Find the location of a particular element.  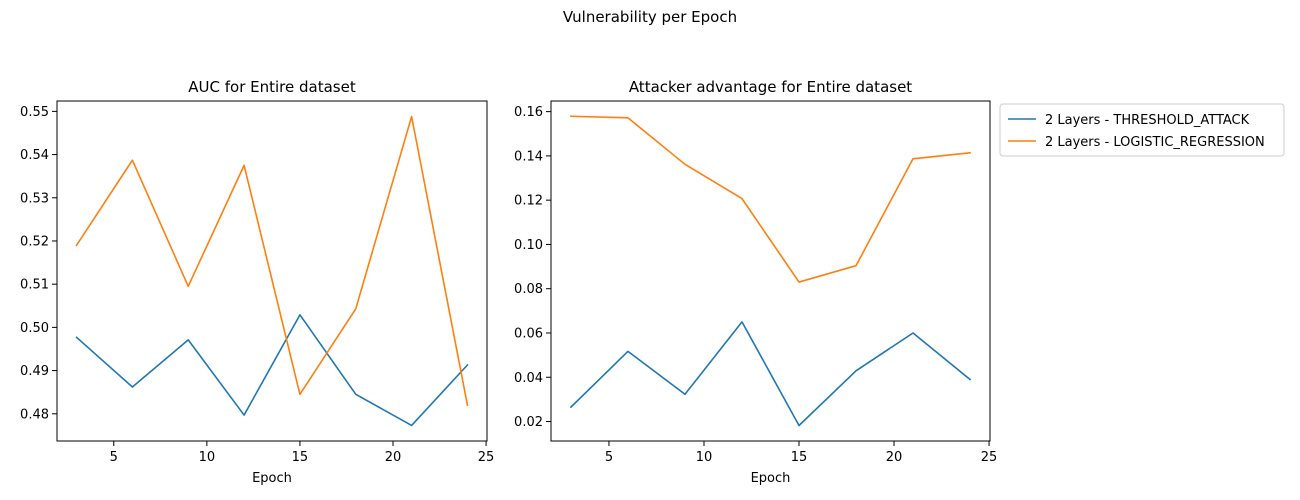

y-tick-label: 0.10 is located at coordinates (528, 245).